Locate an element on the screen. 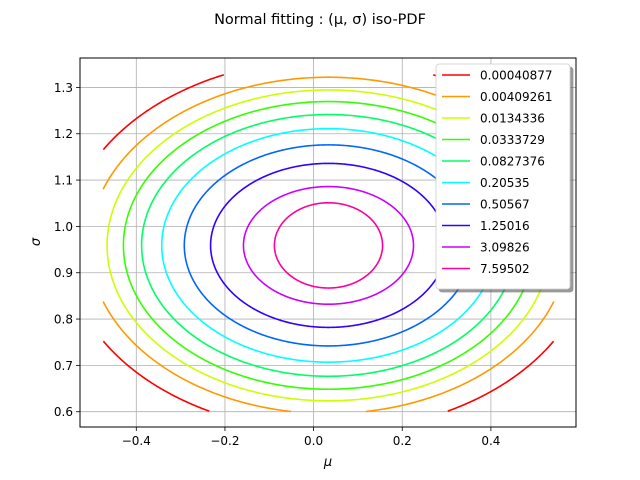  chart-title: Normal fitting : (μ, σ) iso-PDF is located at coordinates (320, 20).